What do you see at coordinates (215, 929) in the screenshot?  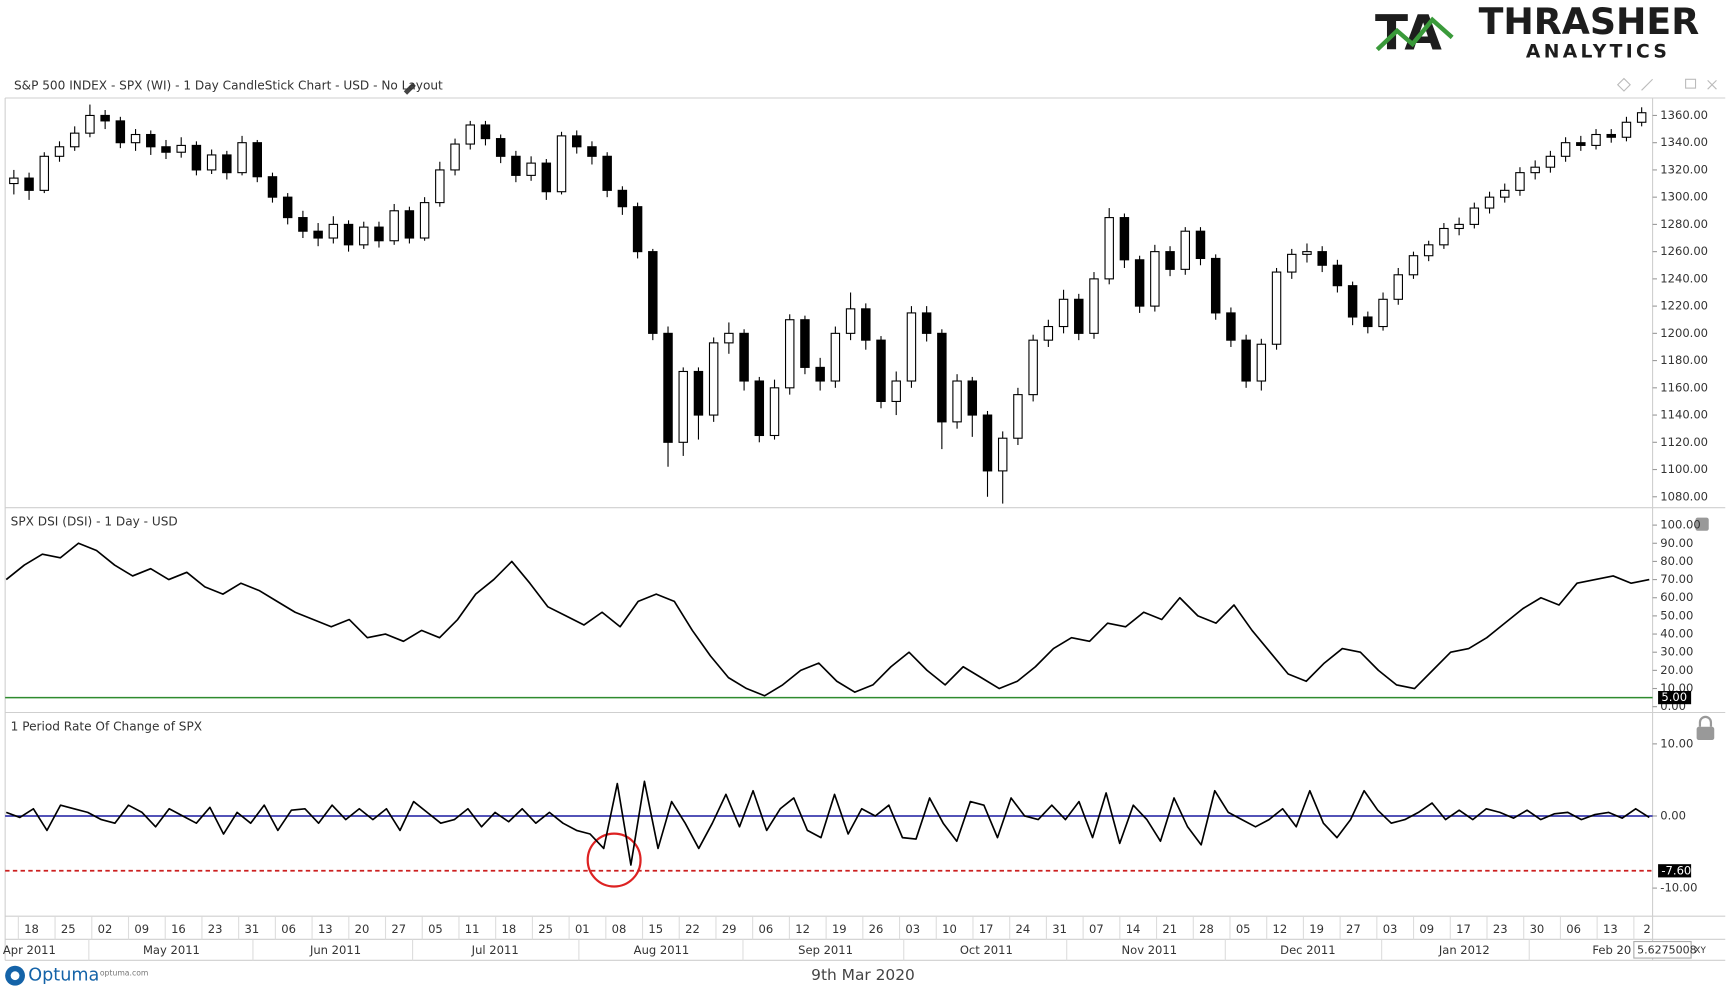 I see `x-tick-label: 23` at bounding box center [215, 929].